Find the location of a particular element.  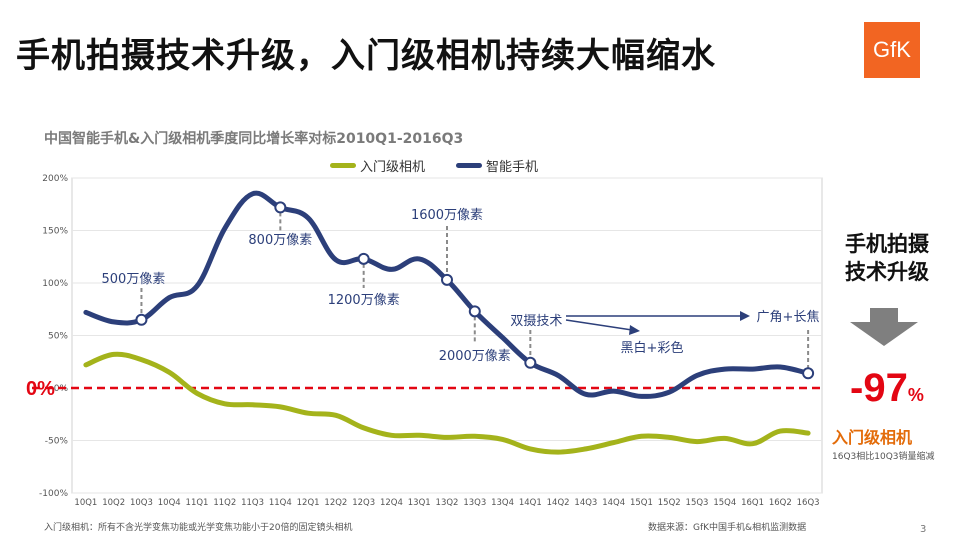

x-tick-label: 12Q4 is located at coordinates (391, 503).